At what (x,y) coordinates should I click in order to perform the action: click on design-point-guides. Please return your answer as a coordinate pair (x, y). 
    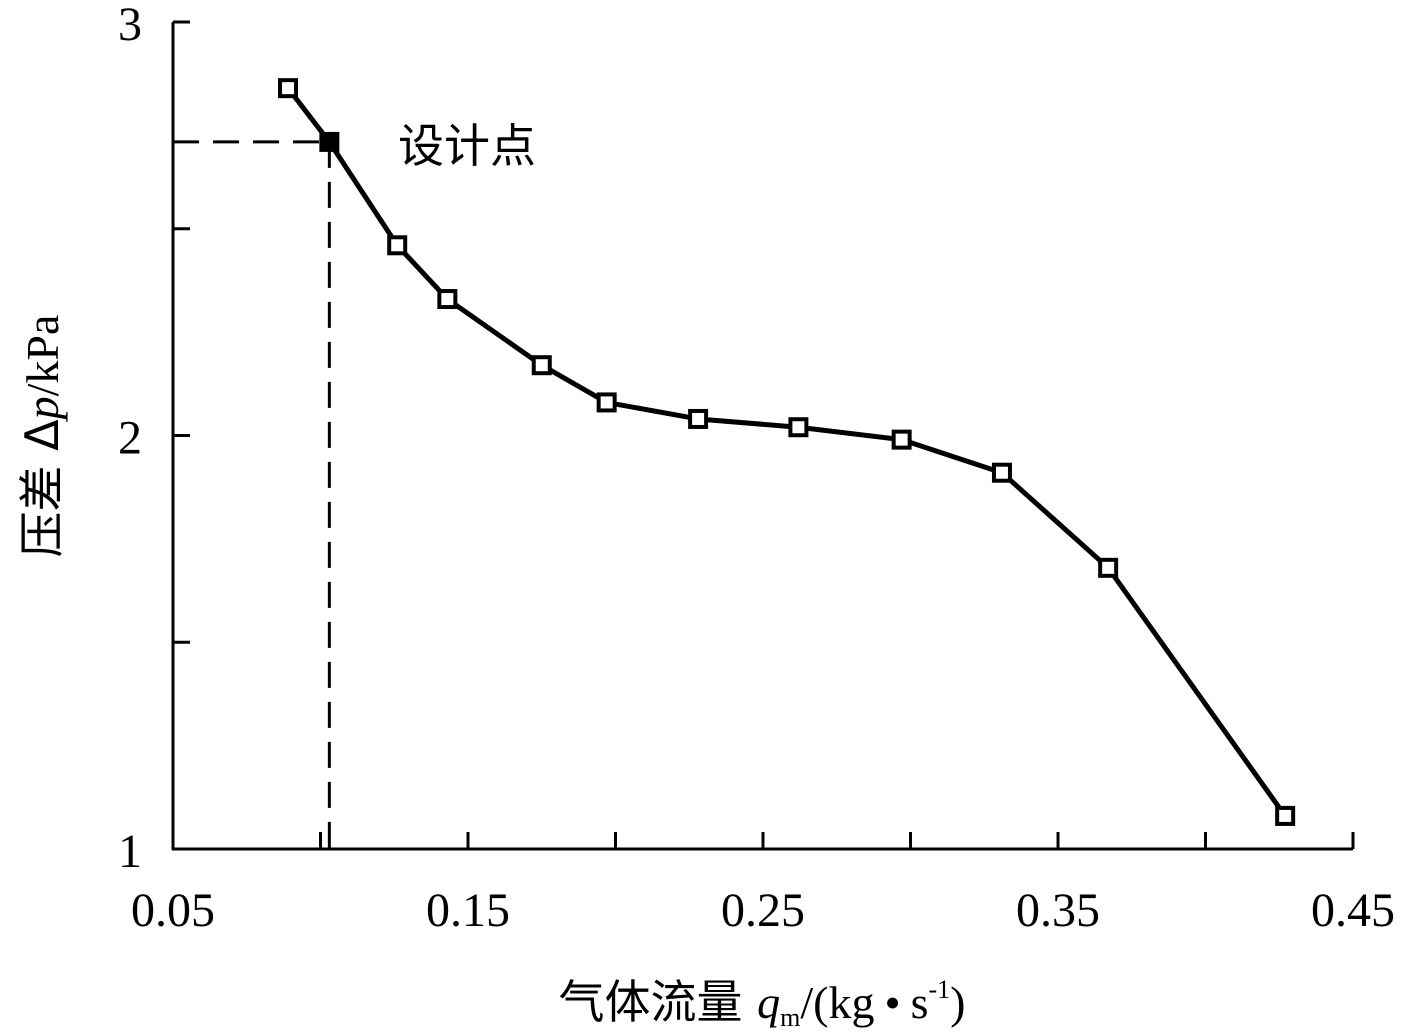
    Looking at the image, I should click on (252, 494).